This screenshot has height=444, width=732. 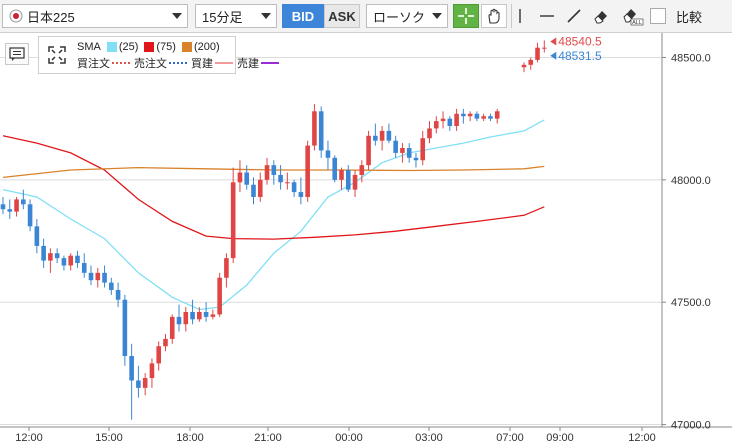 What do you see at coordinates (57, 55) in the screenshot?
I see `expand-icon` at bounding box center [57, 55].